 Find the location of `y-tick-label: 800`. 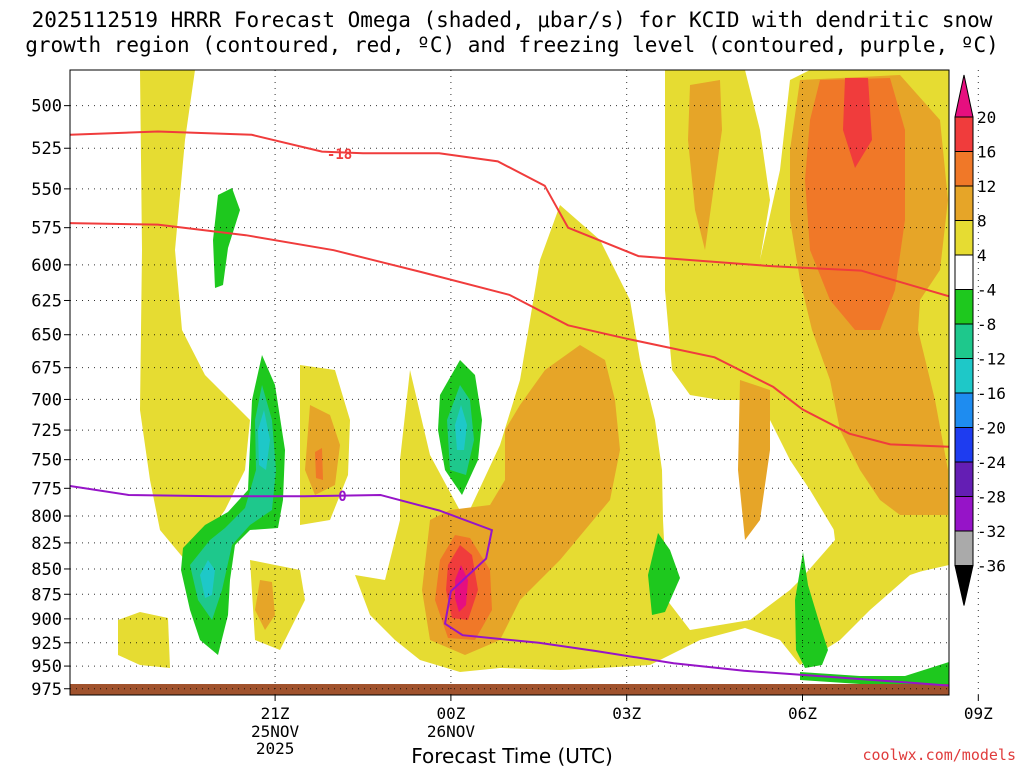

y-tick-label: 800 is located at coordinates (46, 517).